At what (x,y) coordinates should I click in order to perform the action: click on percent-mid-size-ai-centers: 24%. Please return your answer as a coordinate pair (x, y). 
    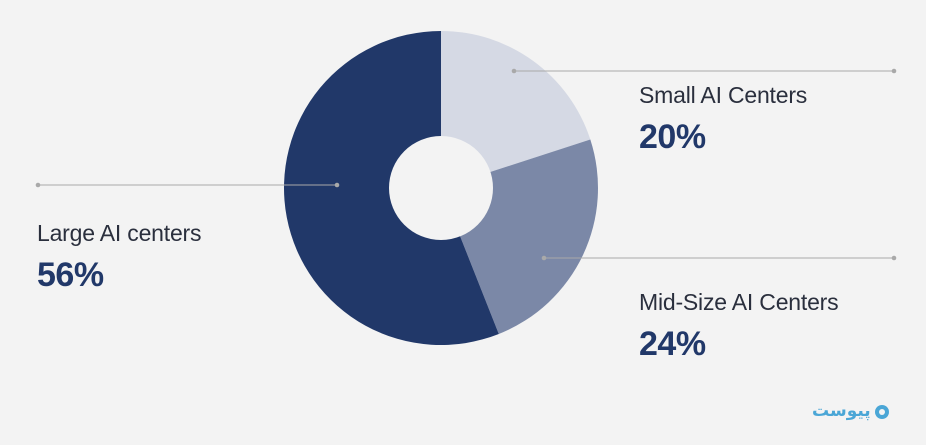
    Looking at the image, I should click on (672, 344).